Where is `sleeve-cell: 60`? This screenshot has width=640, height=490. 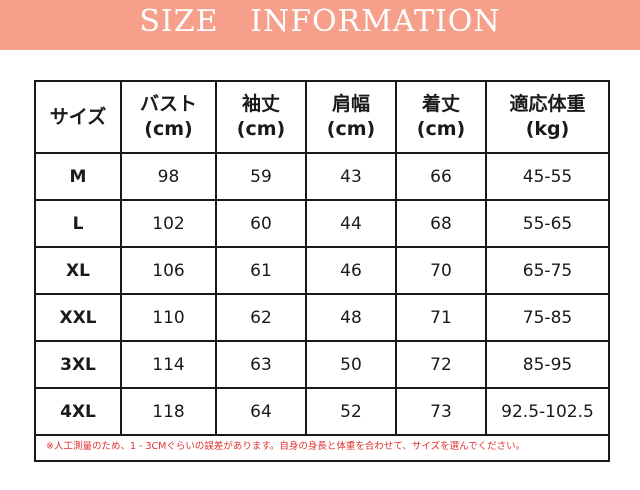 sleeve-cell: 60 is located at coordinates (261, 223).